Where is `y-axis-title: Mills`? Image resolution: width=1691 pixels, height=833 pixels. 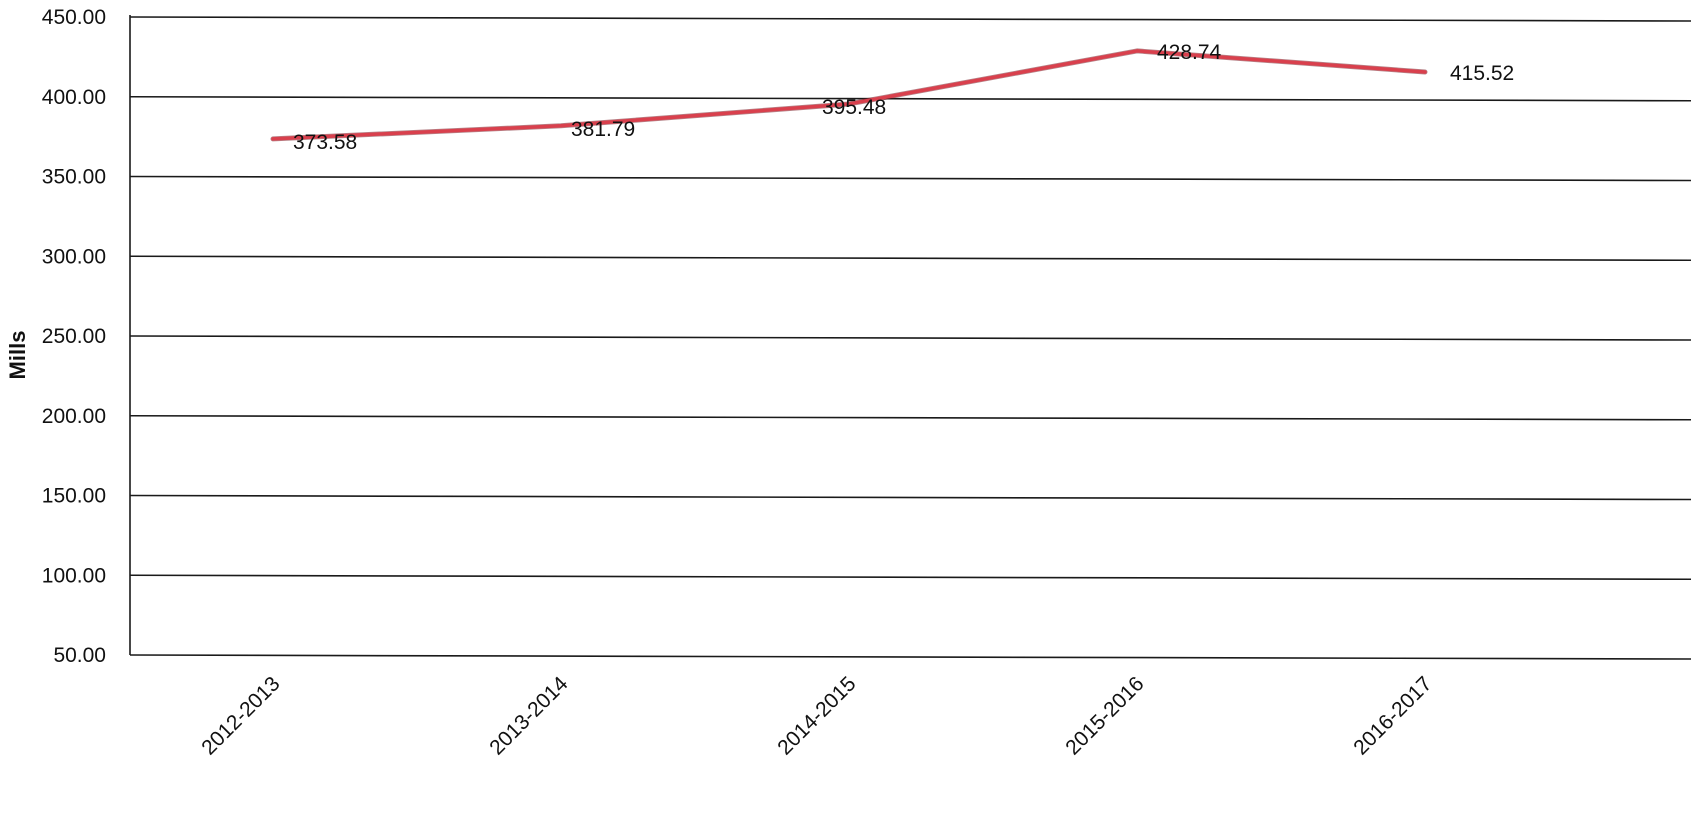
y-axis-title: Mills is located at coordinates (17, 355).